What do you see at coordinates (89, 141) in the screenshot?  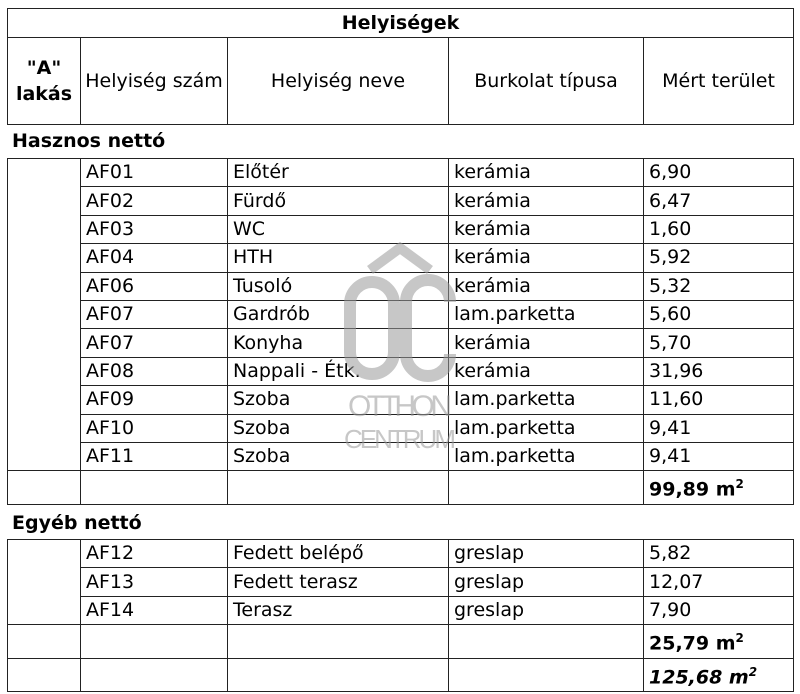 I see `section-label-hasznos: Hasznos nettó` at bounding box center [89, 141].